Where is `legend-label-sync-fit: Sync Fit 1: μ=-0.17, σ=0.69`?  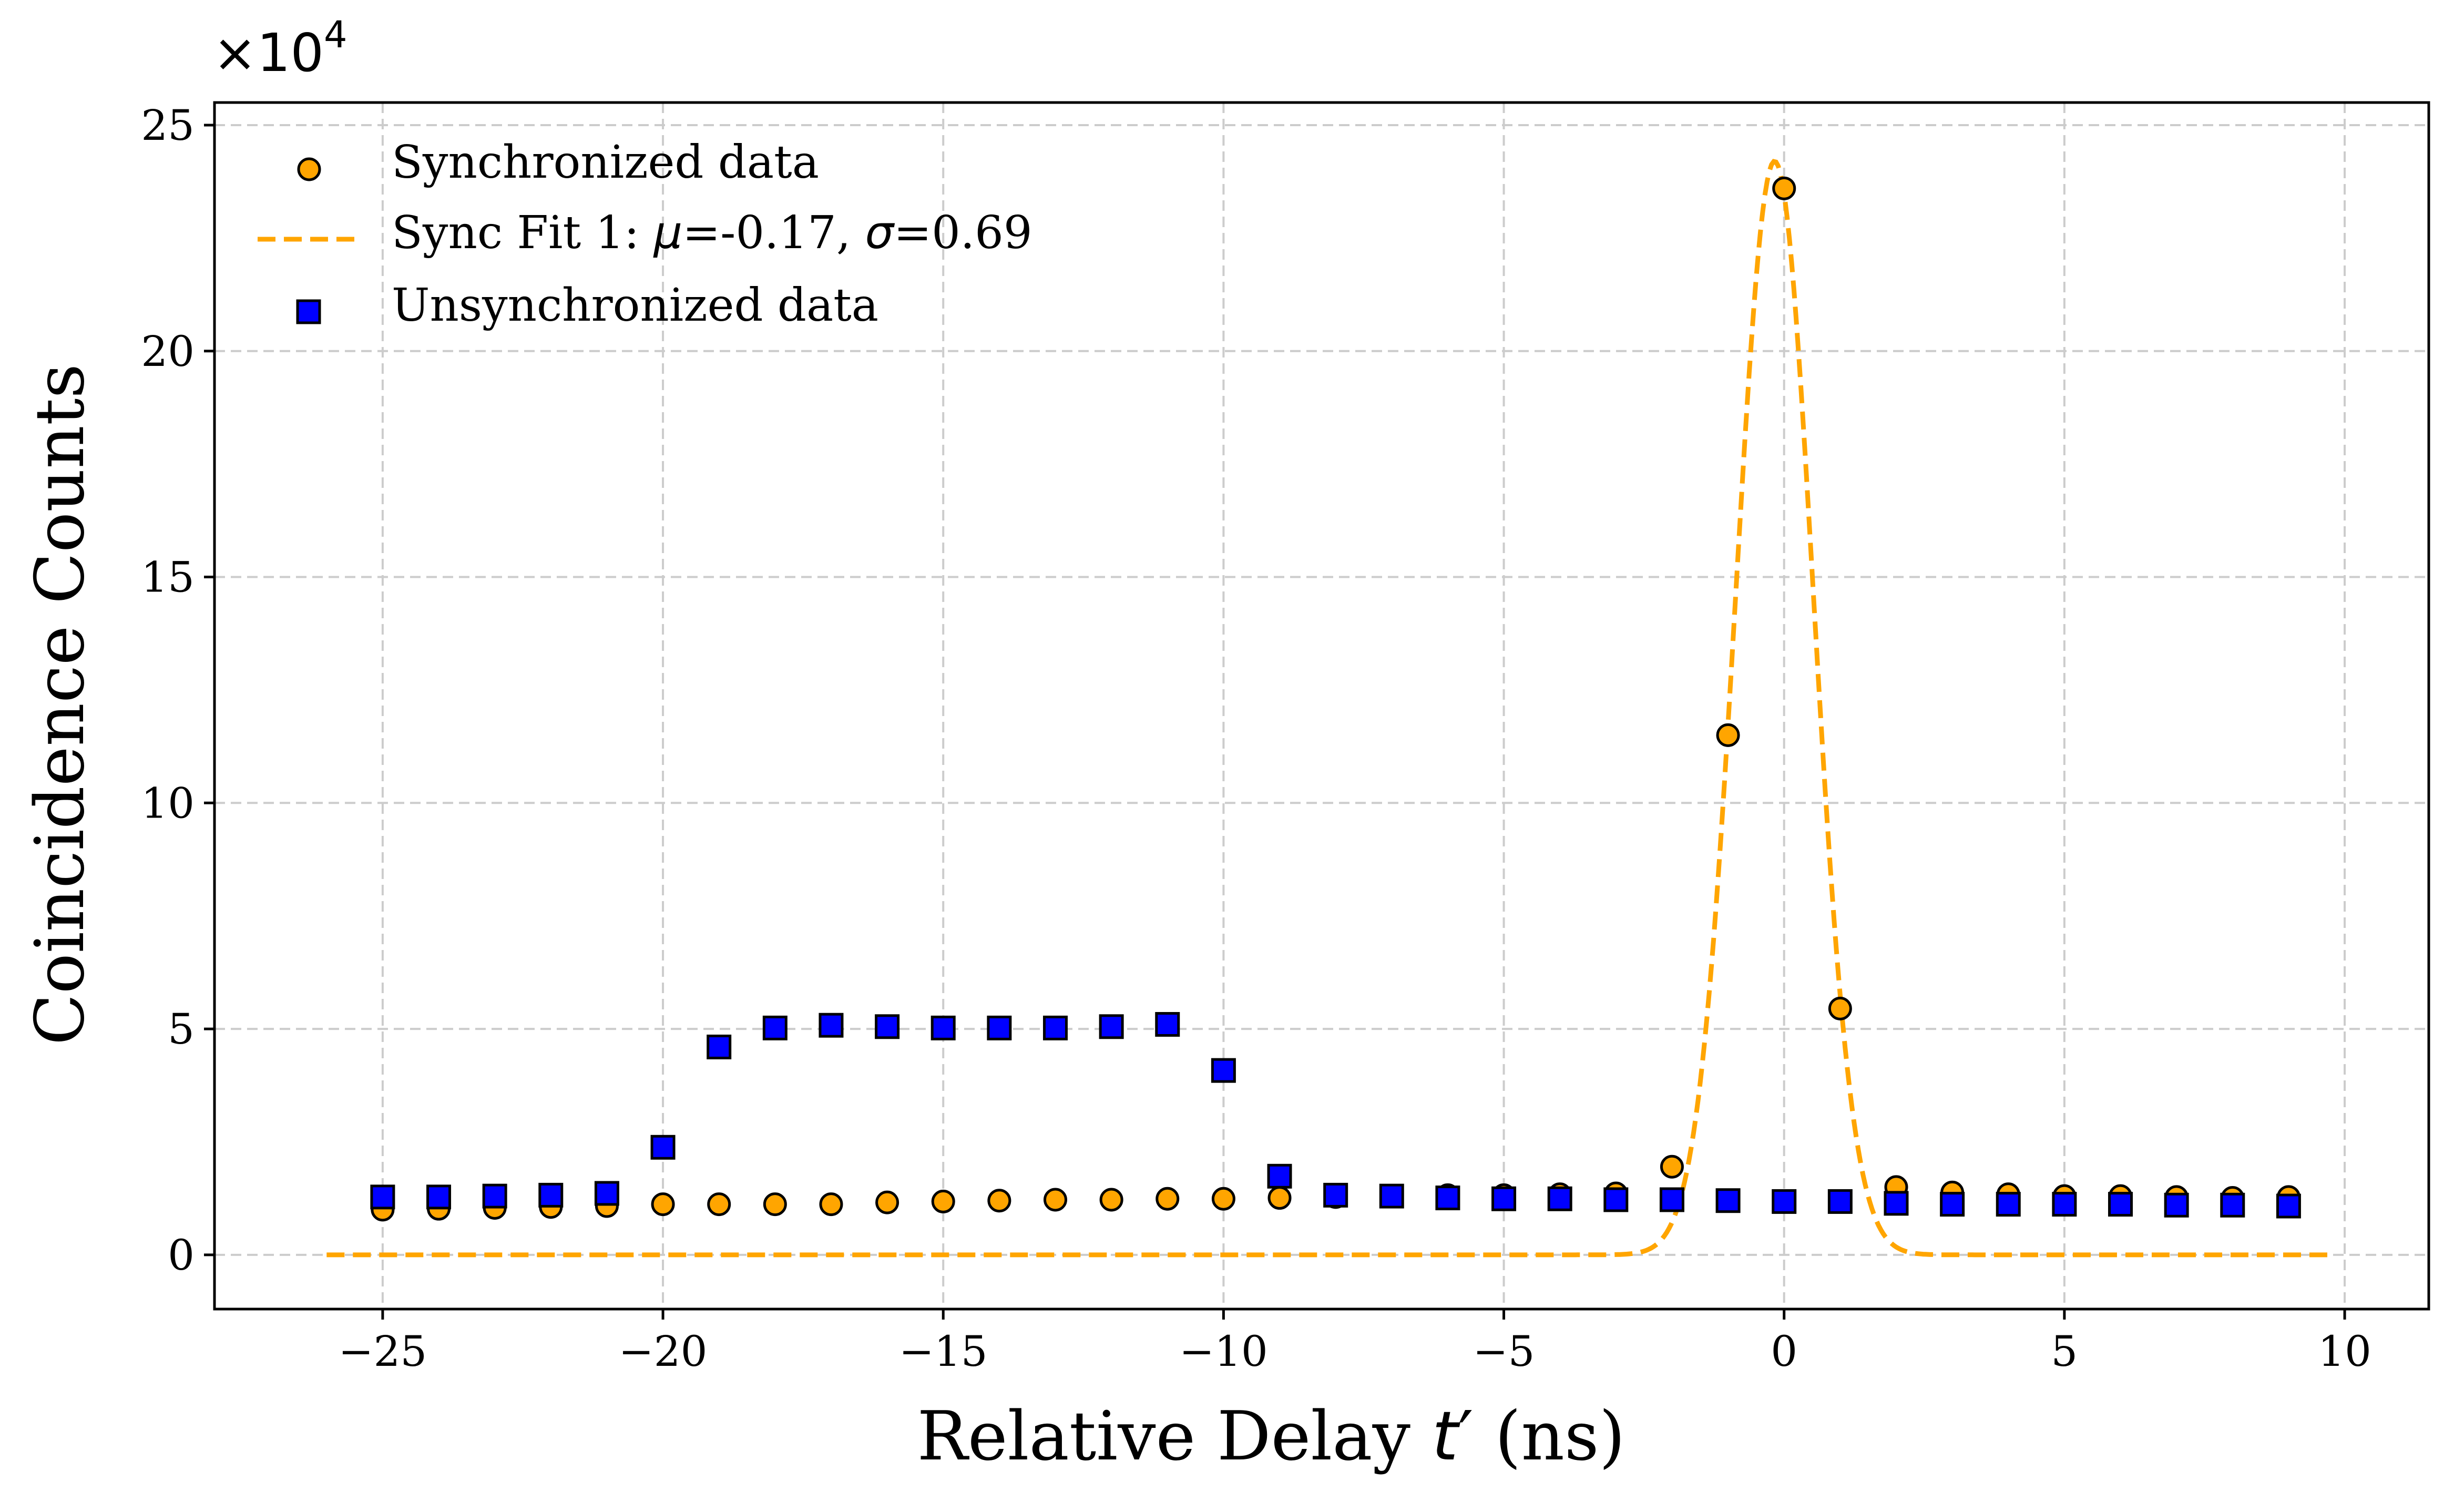
legend-label-sync-fit: Sync Fit 1: μ=-0.17, σ=0.69 is located at coordinates (712, 233).